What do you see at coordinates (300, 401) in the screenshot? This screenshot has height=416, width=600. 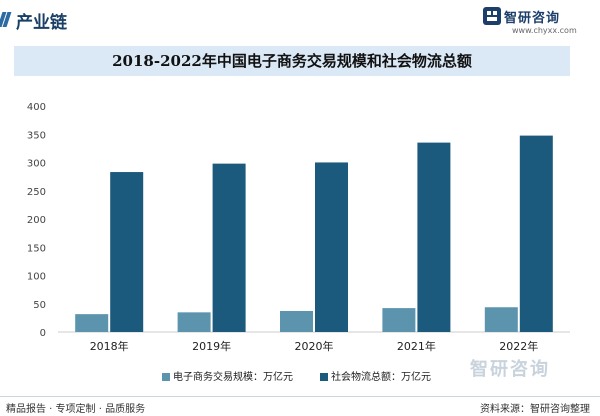 I see `page-footer: 精品报告 · 专项定制 · 品质服务 资料来源：智研咨询整理` at bounding box center [300, 401].